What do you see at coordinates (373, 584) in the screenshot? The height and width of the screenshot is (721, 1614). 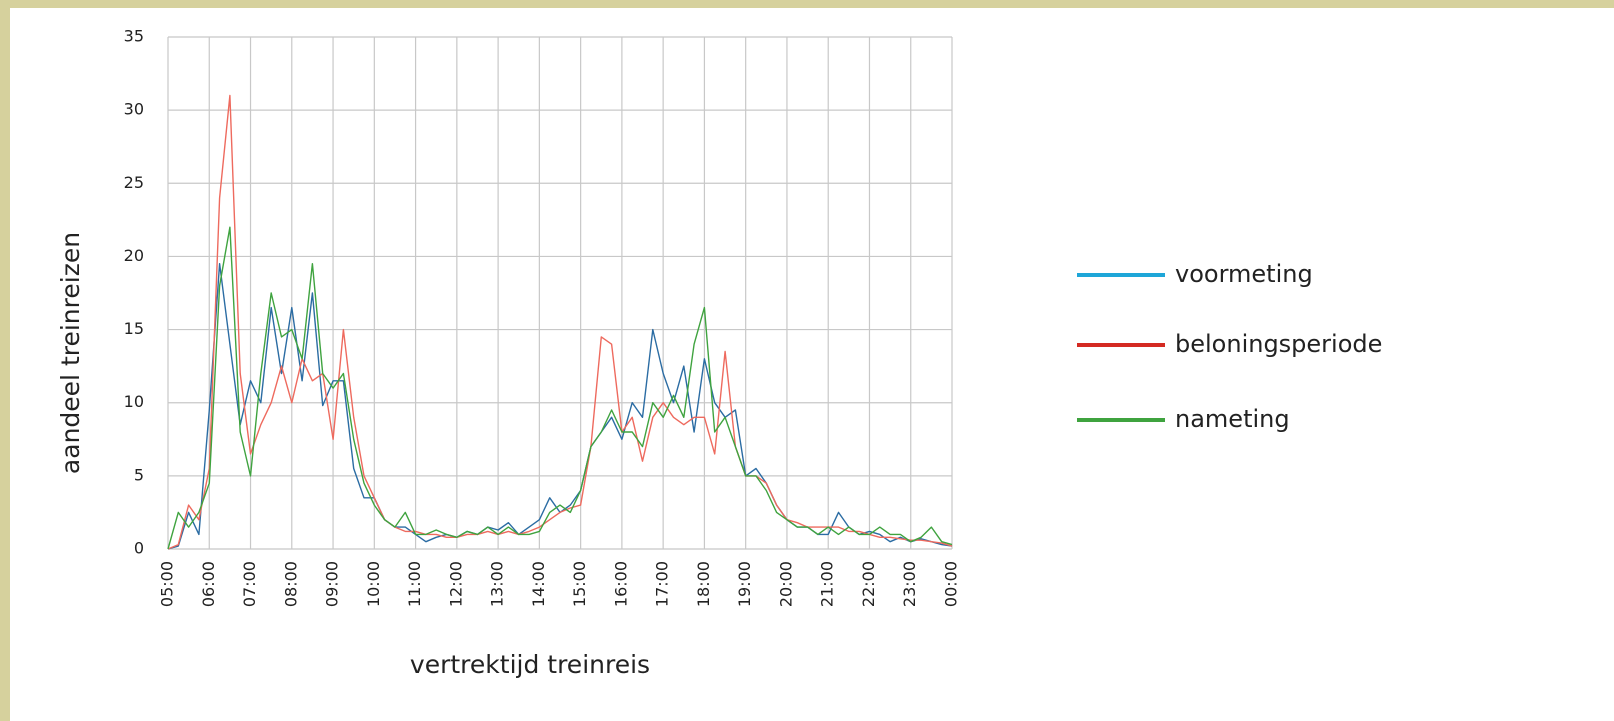 I see `x-tick-label: 10:00` at bounding box center [373, 584].